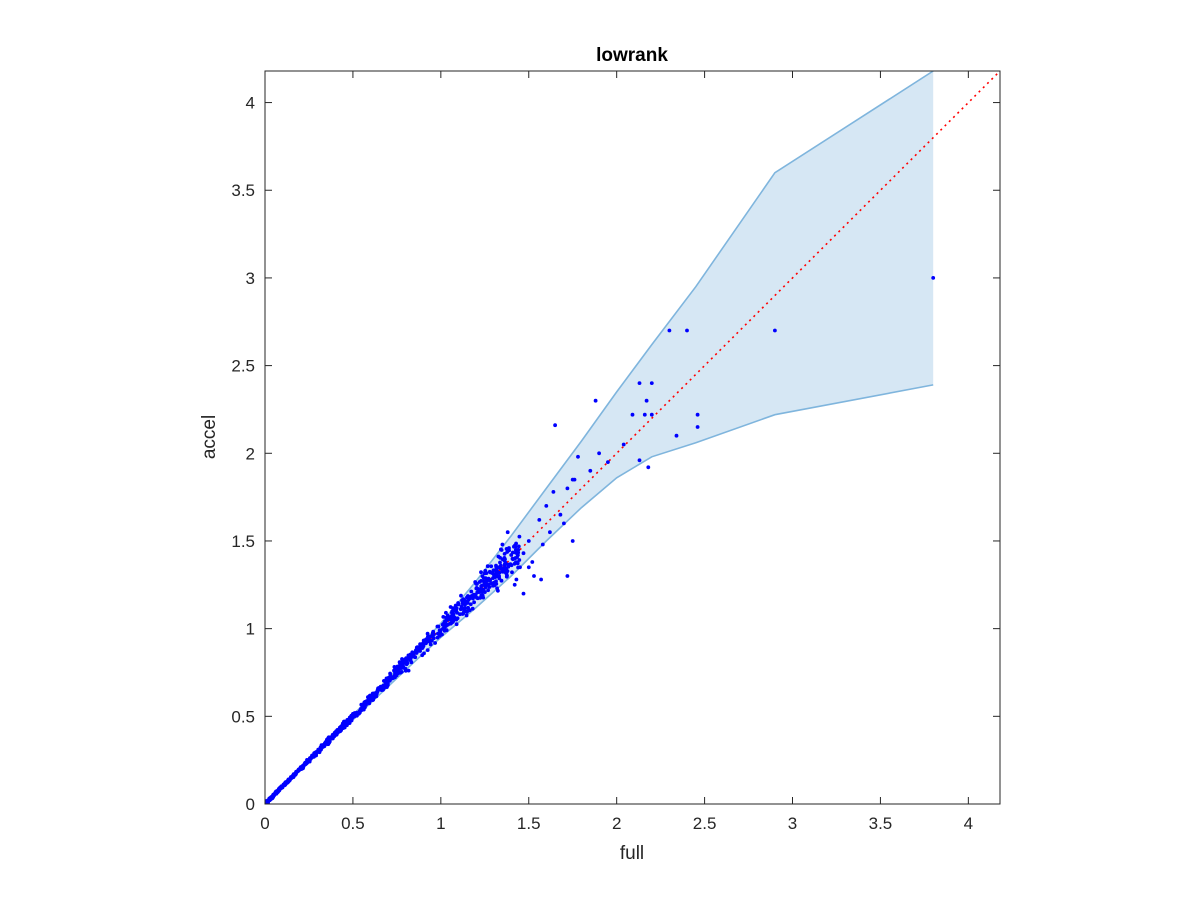  What do you see at coordinates (881, 823) in the screenshot?
I see `x-tick-label: 3.5` at bounding box center [881, 823].